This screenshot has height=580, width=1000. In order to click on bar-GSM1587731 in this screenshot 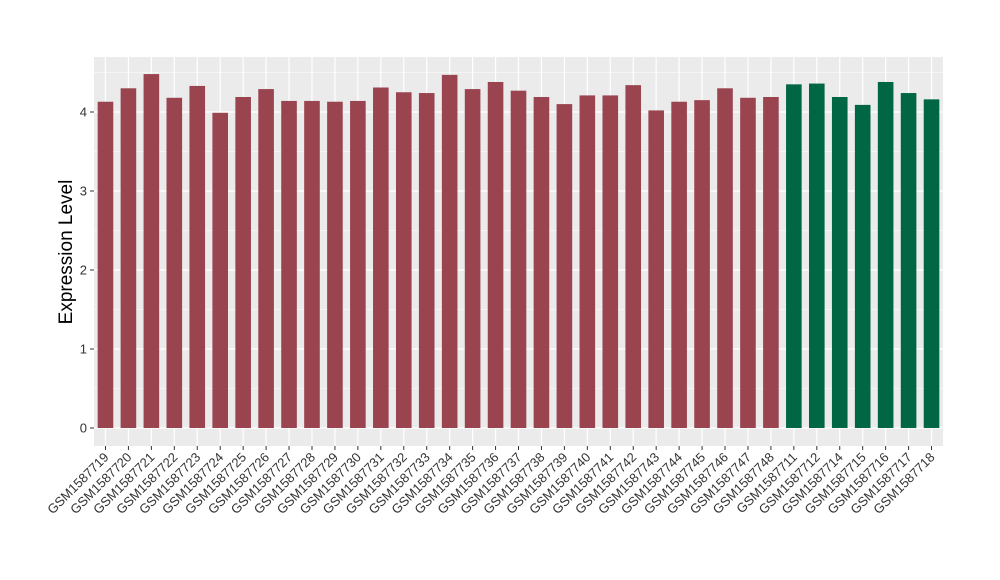, I will do `click(381, 257)`.